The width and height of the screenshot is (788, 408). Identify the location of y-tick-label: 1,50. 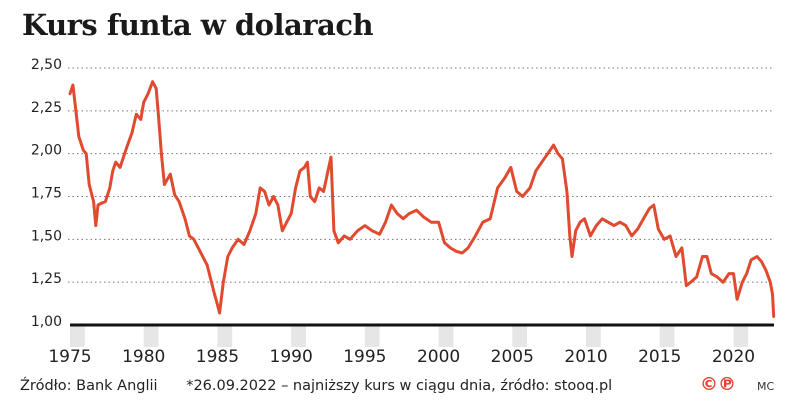
(46, 236).